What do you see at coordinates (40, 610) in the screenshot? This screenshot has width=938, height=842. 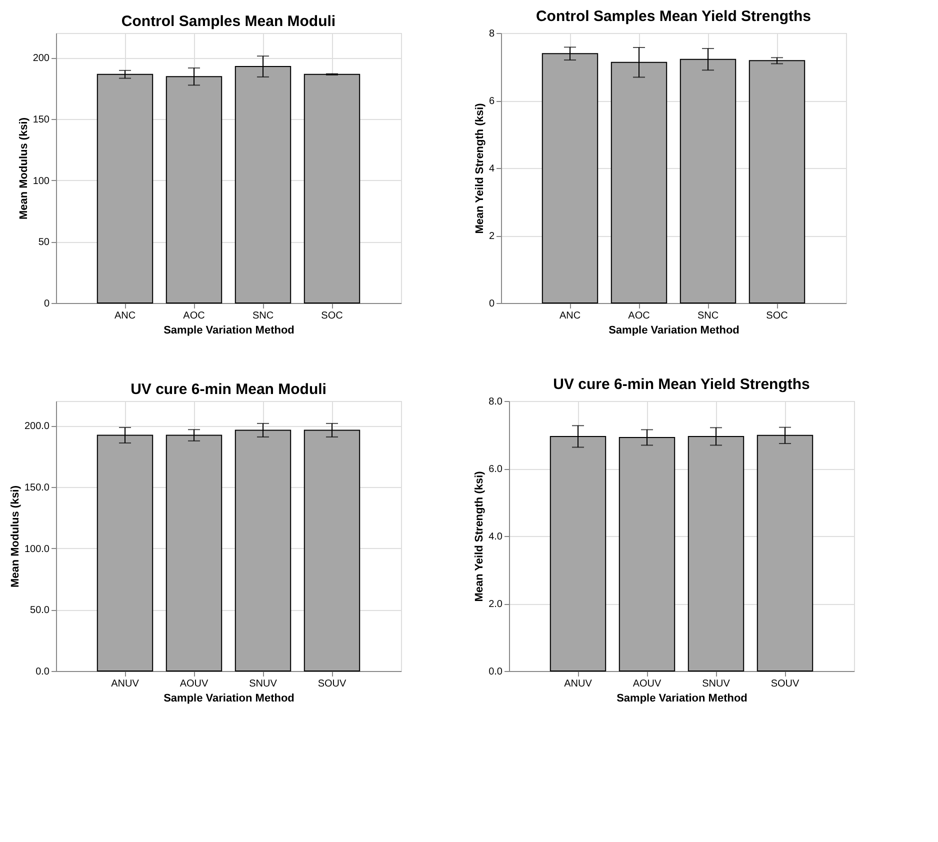 I see `y-tick-label: 50.0` at bounding box center [40, 610].